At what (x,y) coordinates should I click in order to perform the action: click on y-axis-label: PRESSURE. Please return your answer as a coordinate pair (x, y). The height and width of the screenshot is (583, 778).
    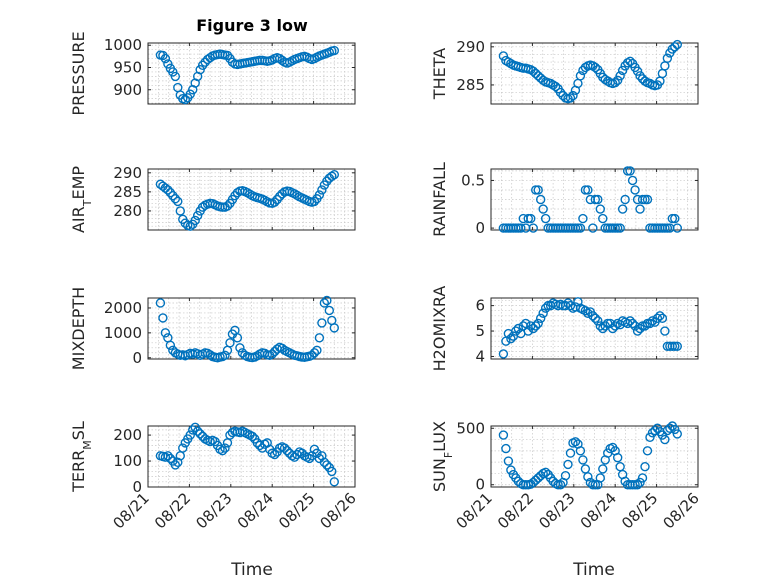
    Looking at the image, I should click on (78, 73).